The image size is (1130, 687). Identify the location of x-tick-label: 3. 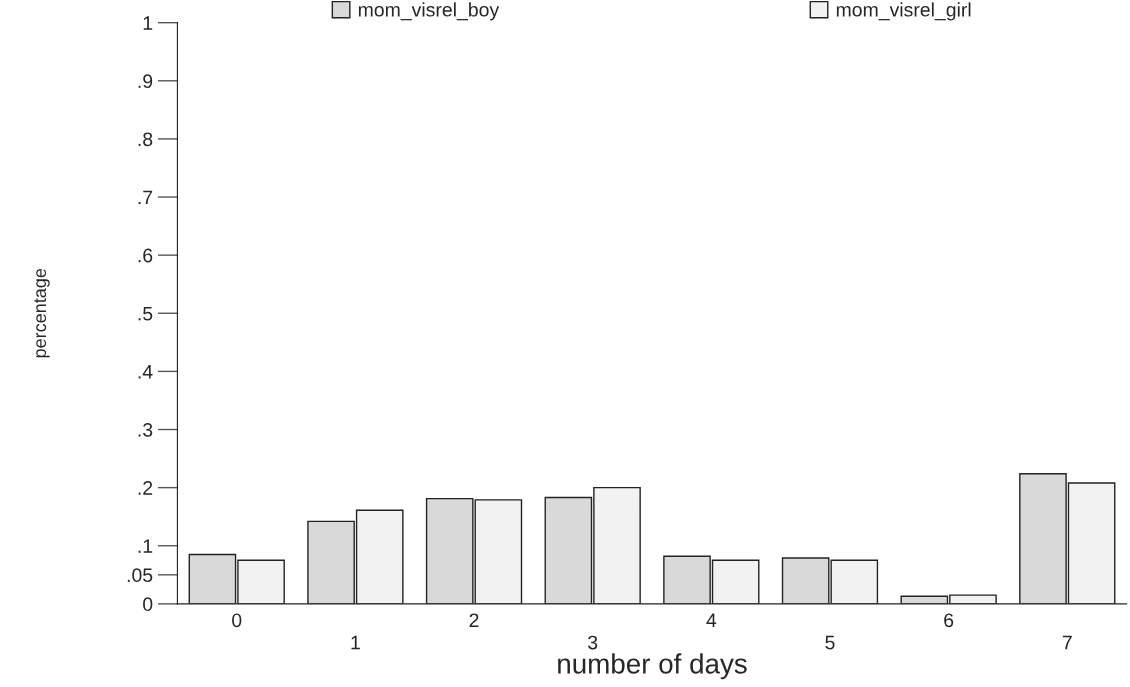
(593, 642).